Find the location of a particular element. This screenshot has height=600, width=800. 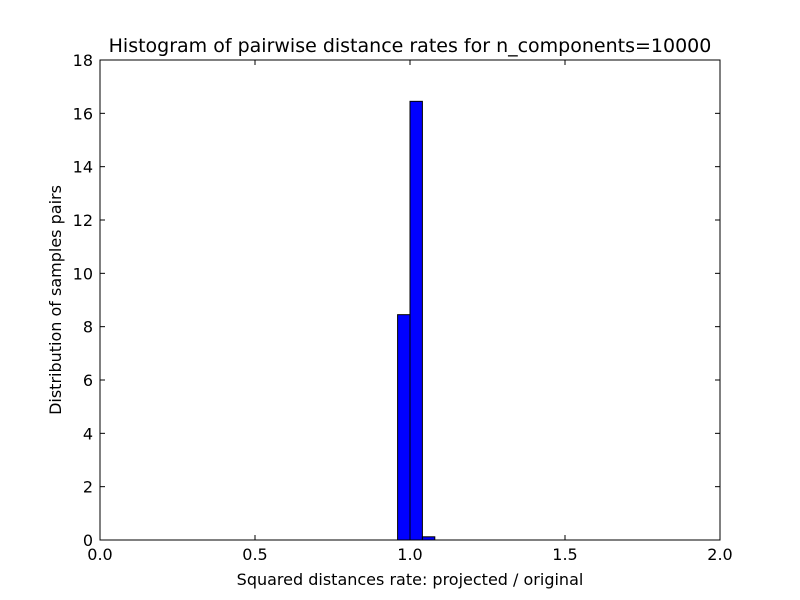

y-tick-label: 0 is located at coordinates (88, 540).